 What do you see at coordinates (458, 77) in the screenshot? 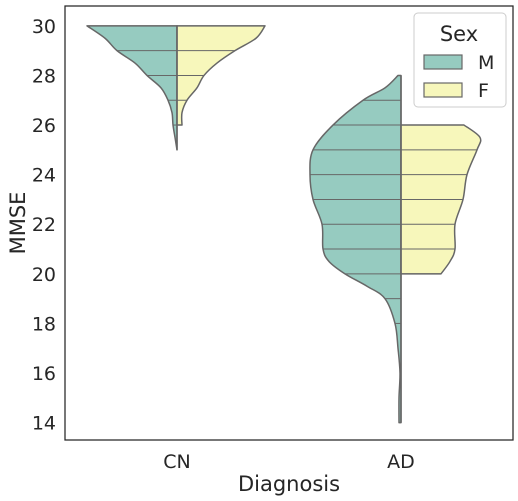
I see `legend-entries: MF` at bounding box center [458, 77].